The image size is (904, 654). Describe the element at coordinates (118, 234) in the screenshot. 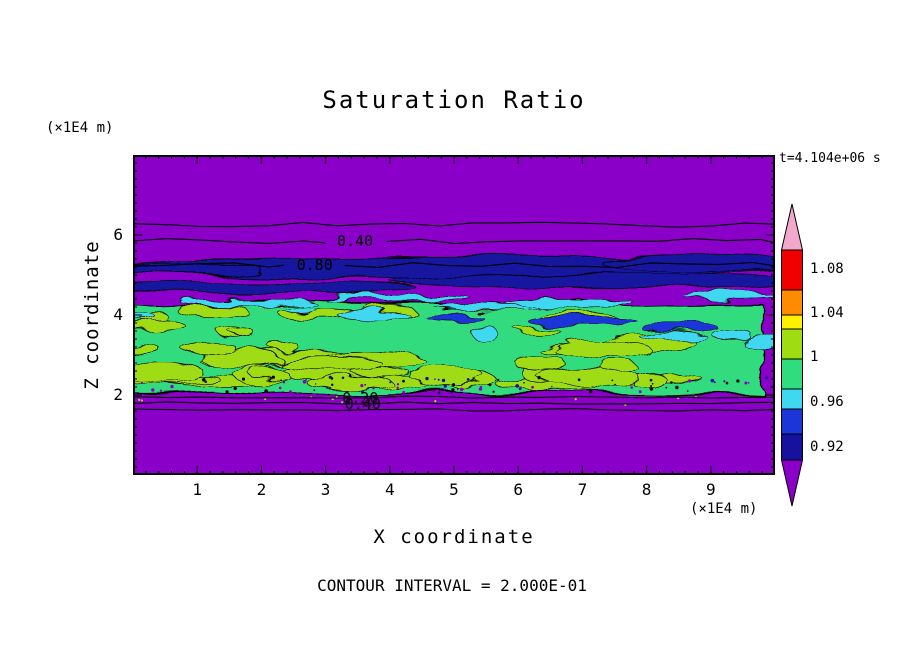

I see `y-tick-label: 6` at that location.